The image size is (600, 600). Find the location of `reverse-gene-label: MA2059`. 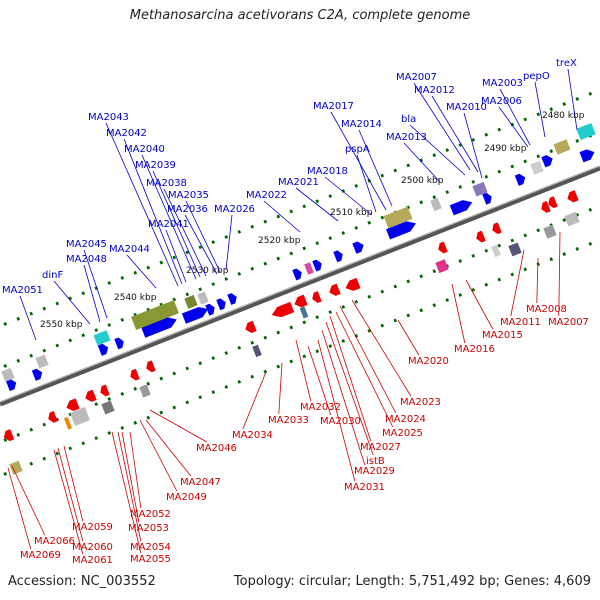

reverse-gene-label: MA2059 is located at coordinates (92, 527).